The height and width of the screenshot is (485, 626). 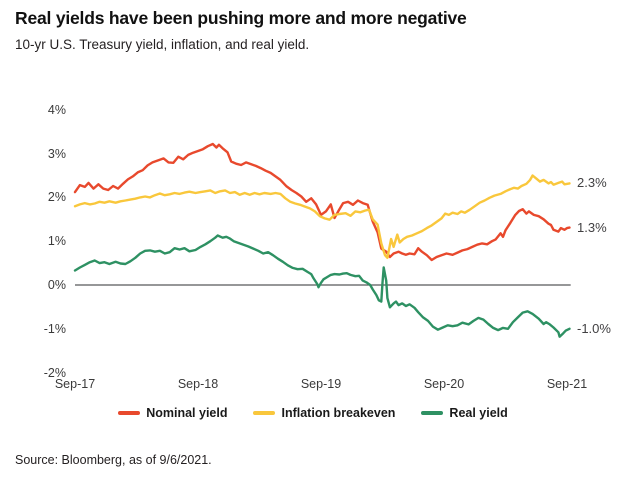 I want to click on x-axis-tick-label: Sep-20, so click(x=444, y=384).